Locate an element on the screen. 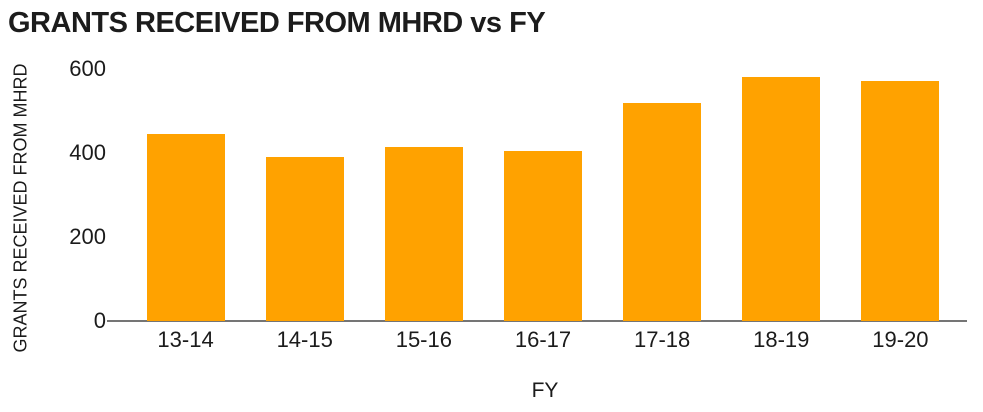  chart-title: GRANTS RECEIVED FROM MHRD vs FY is located at coordinates (277, 23).